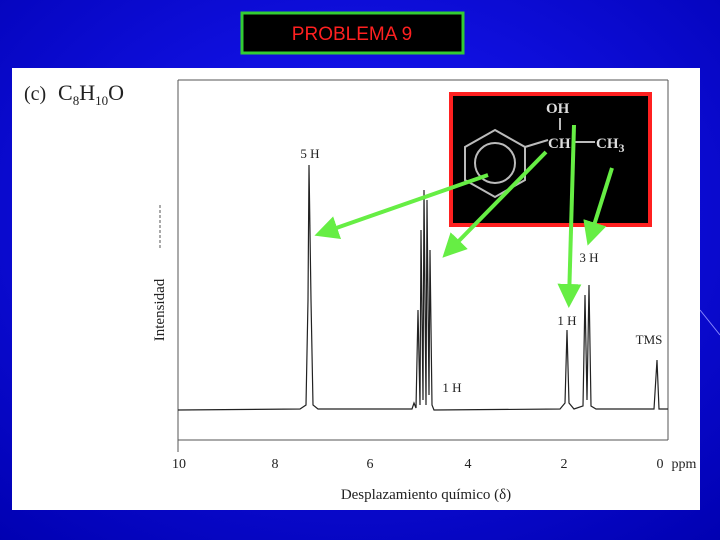  I want to click on formula-part: O, so click(116, 92).